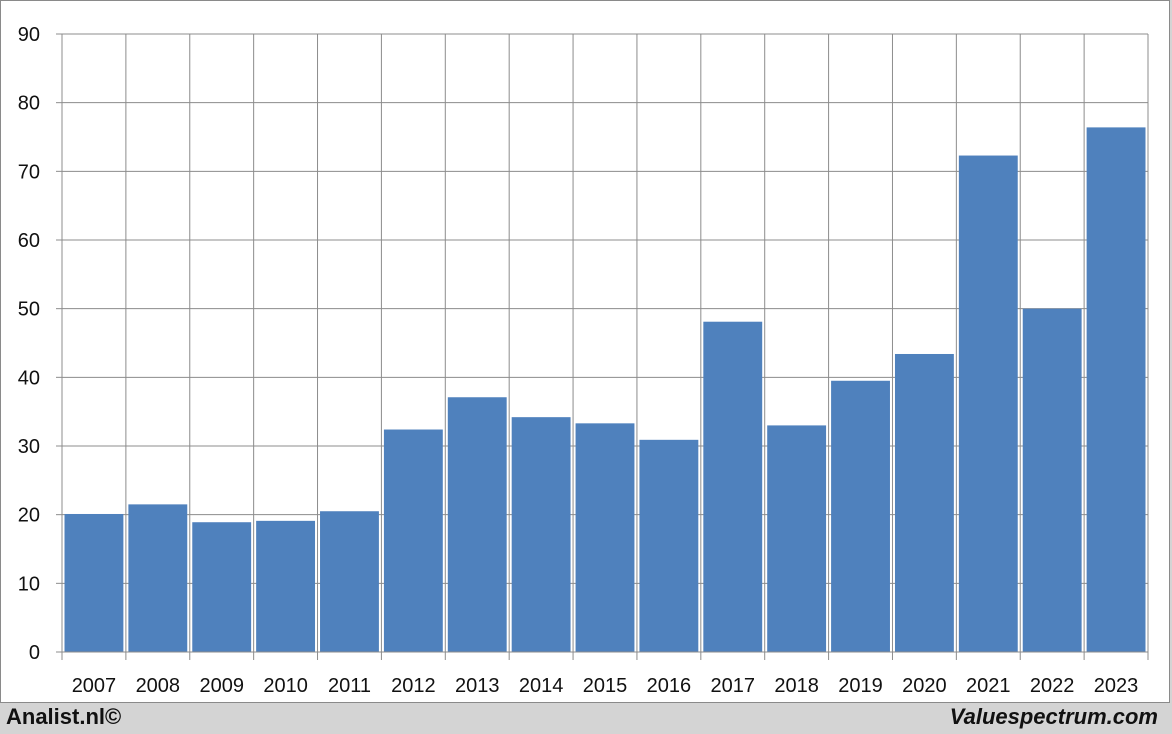  What do you see at coordinates (413, 686) in the screenshot?
I see `x-tick-label: 2012` at bounding box center [413, 686].